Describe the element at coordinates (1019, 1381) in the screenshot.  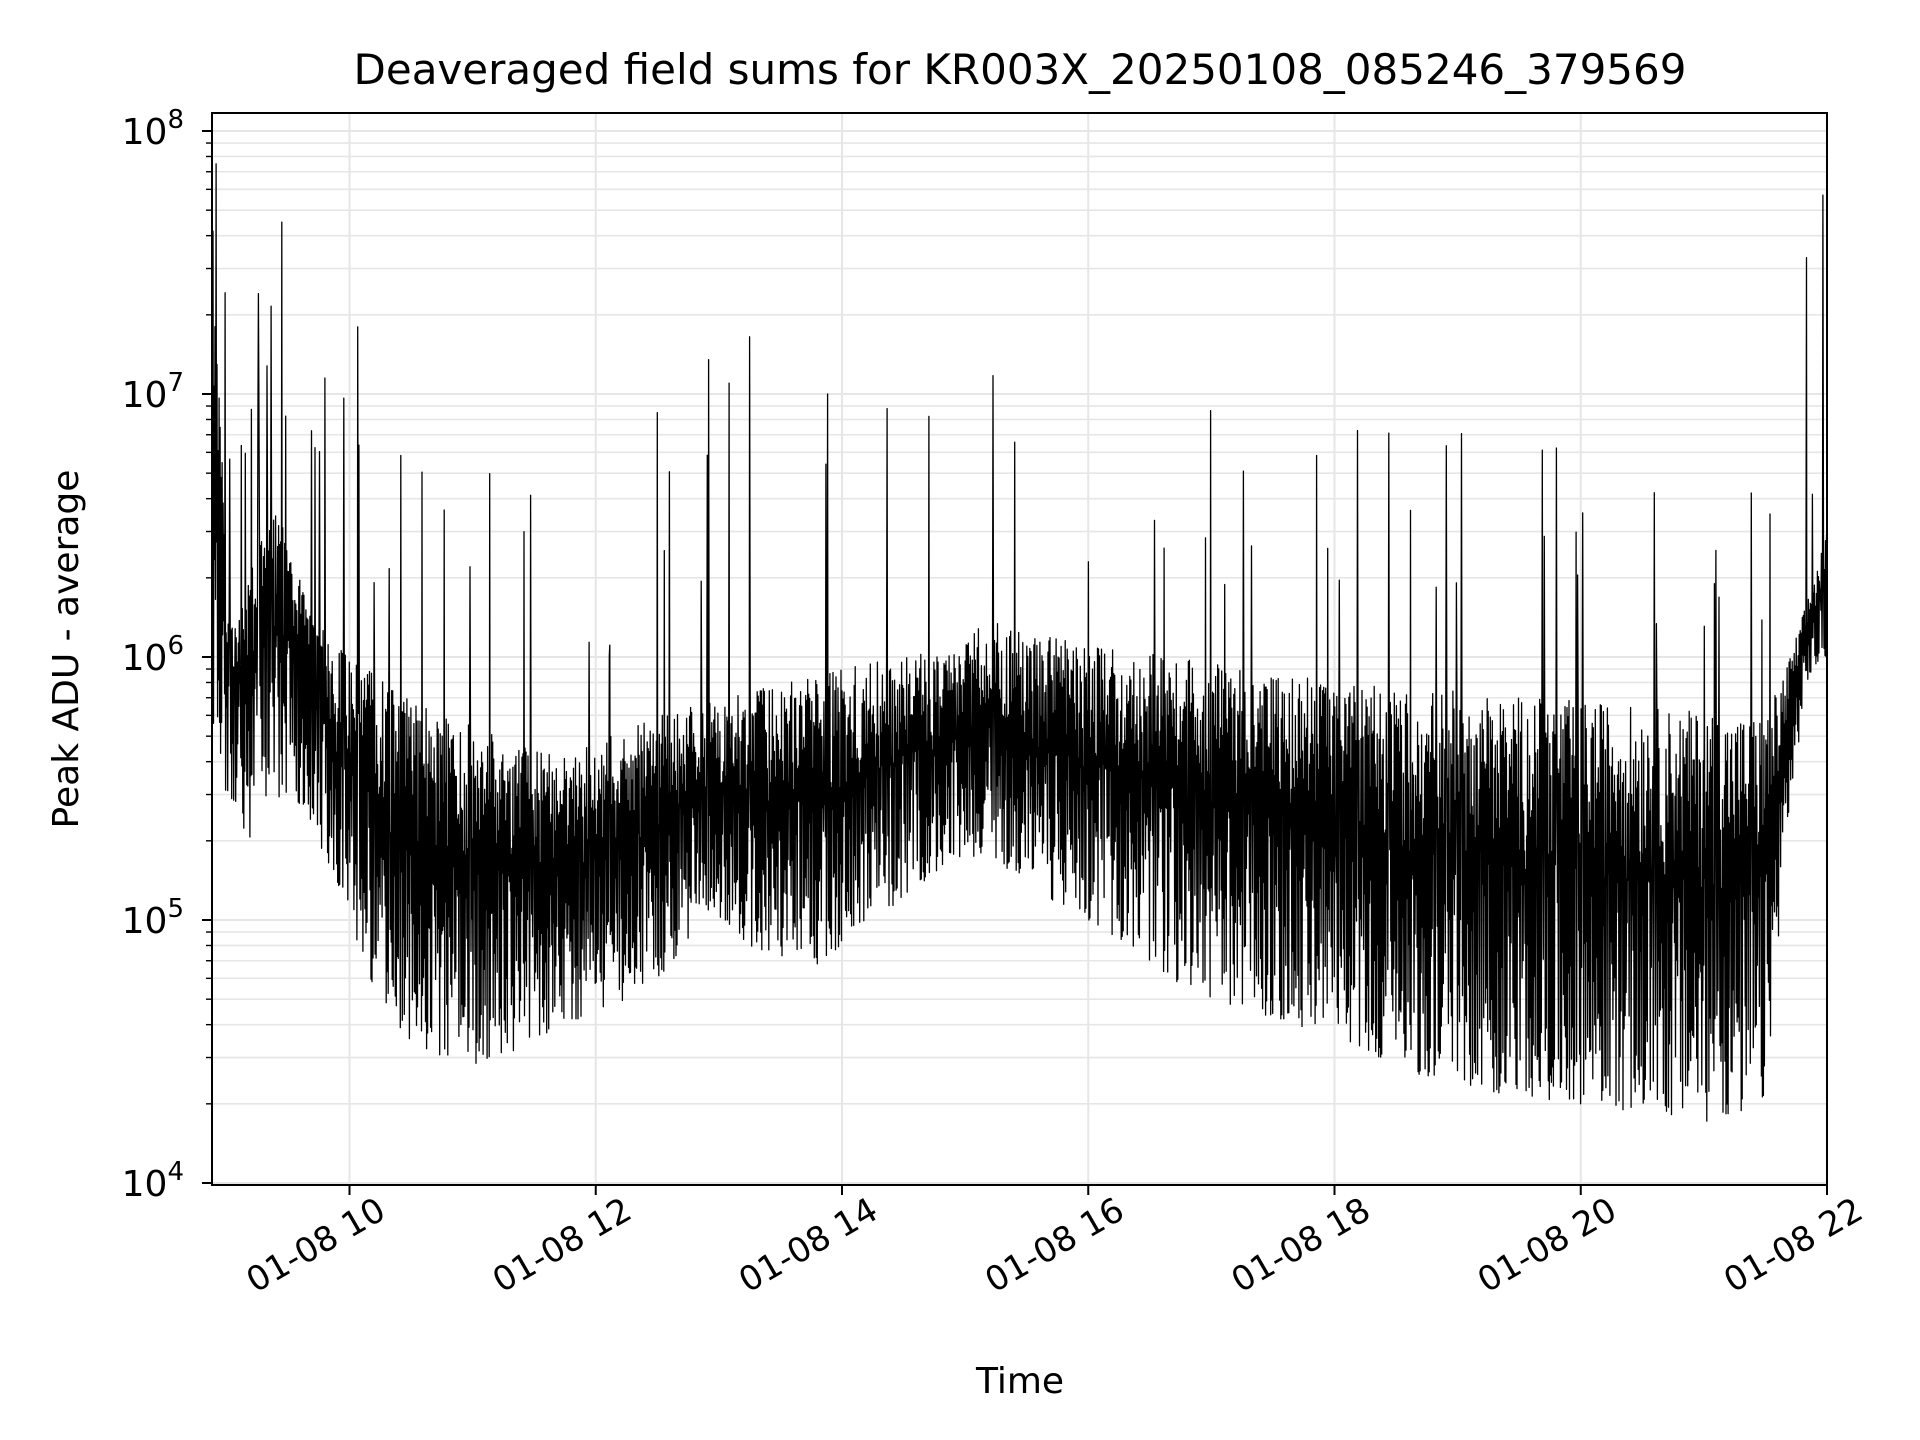
I see `x-axis-label: Time` at that location.